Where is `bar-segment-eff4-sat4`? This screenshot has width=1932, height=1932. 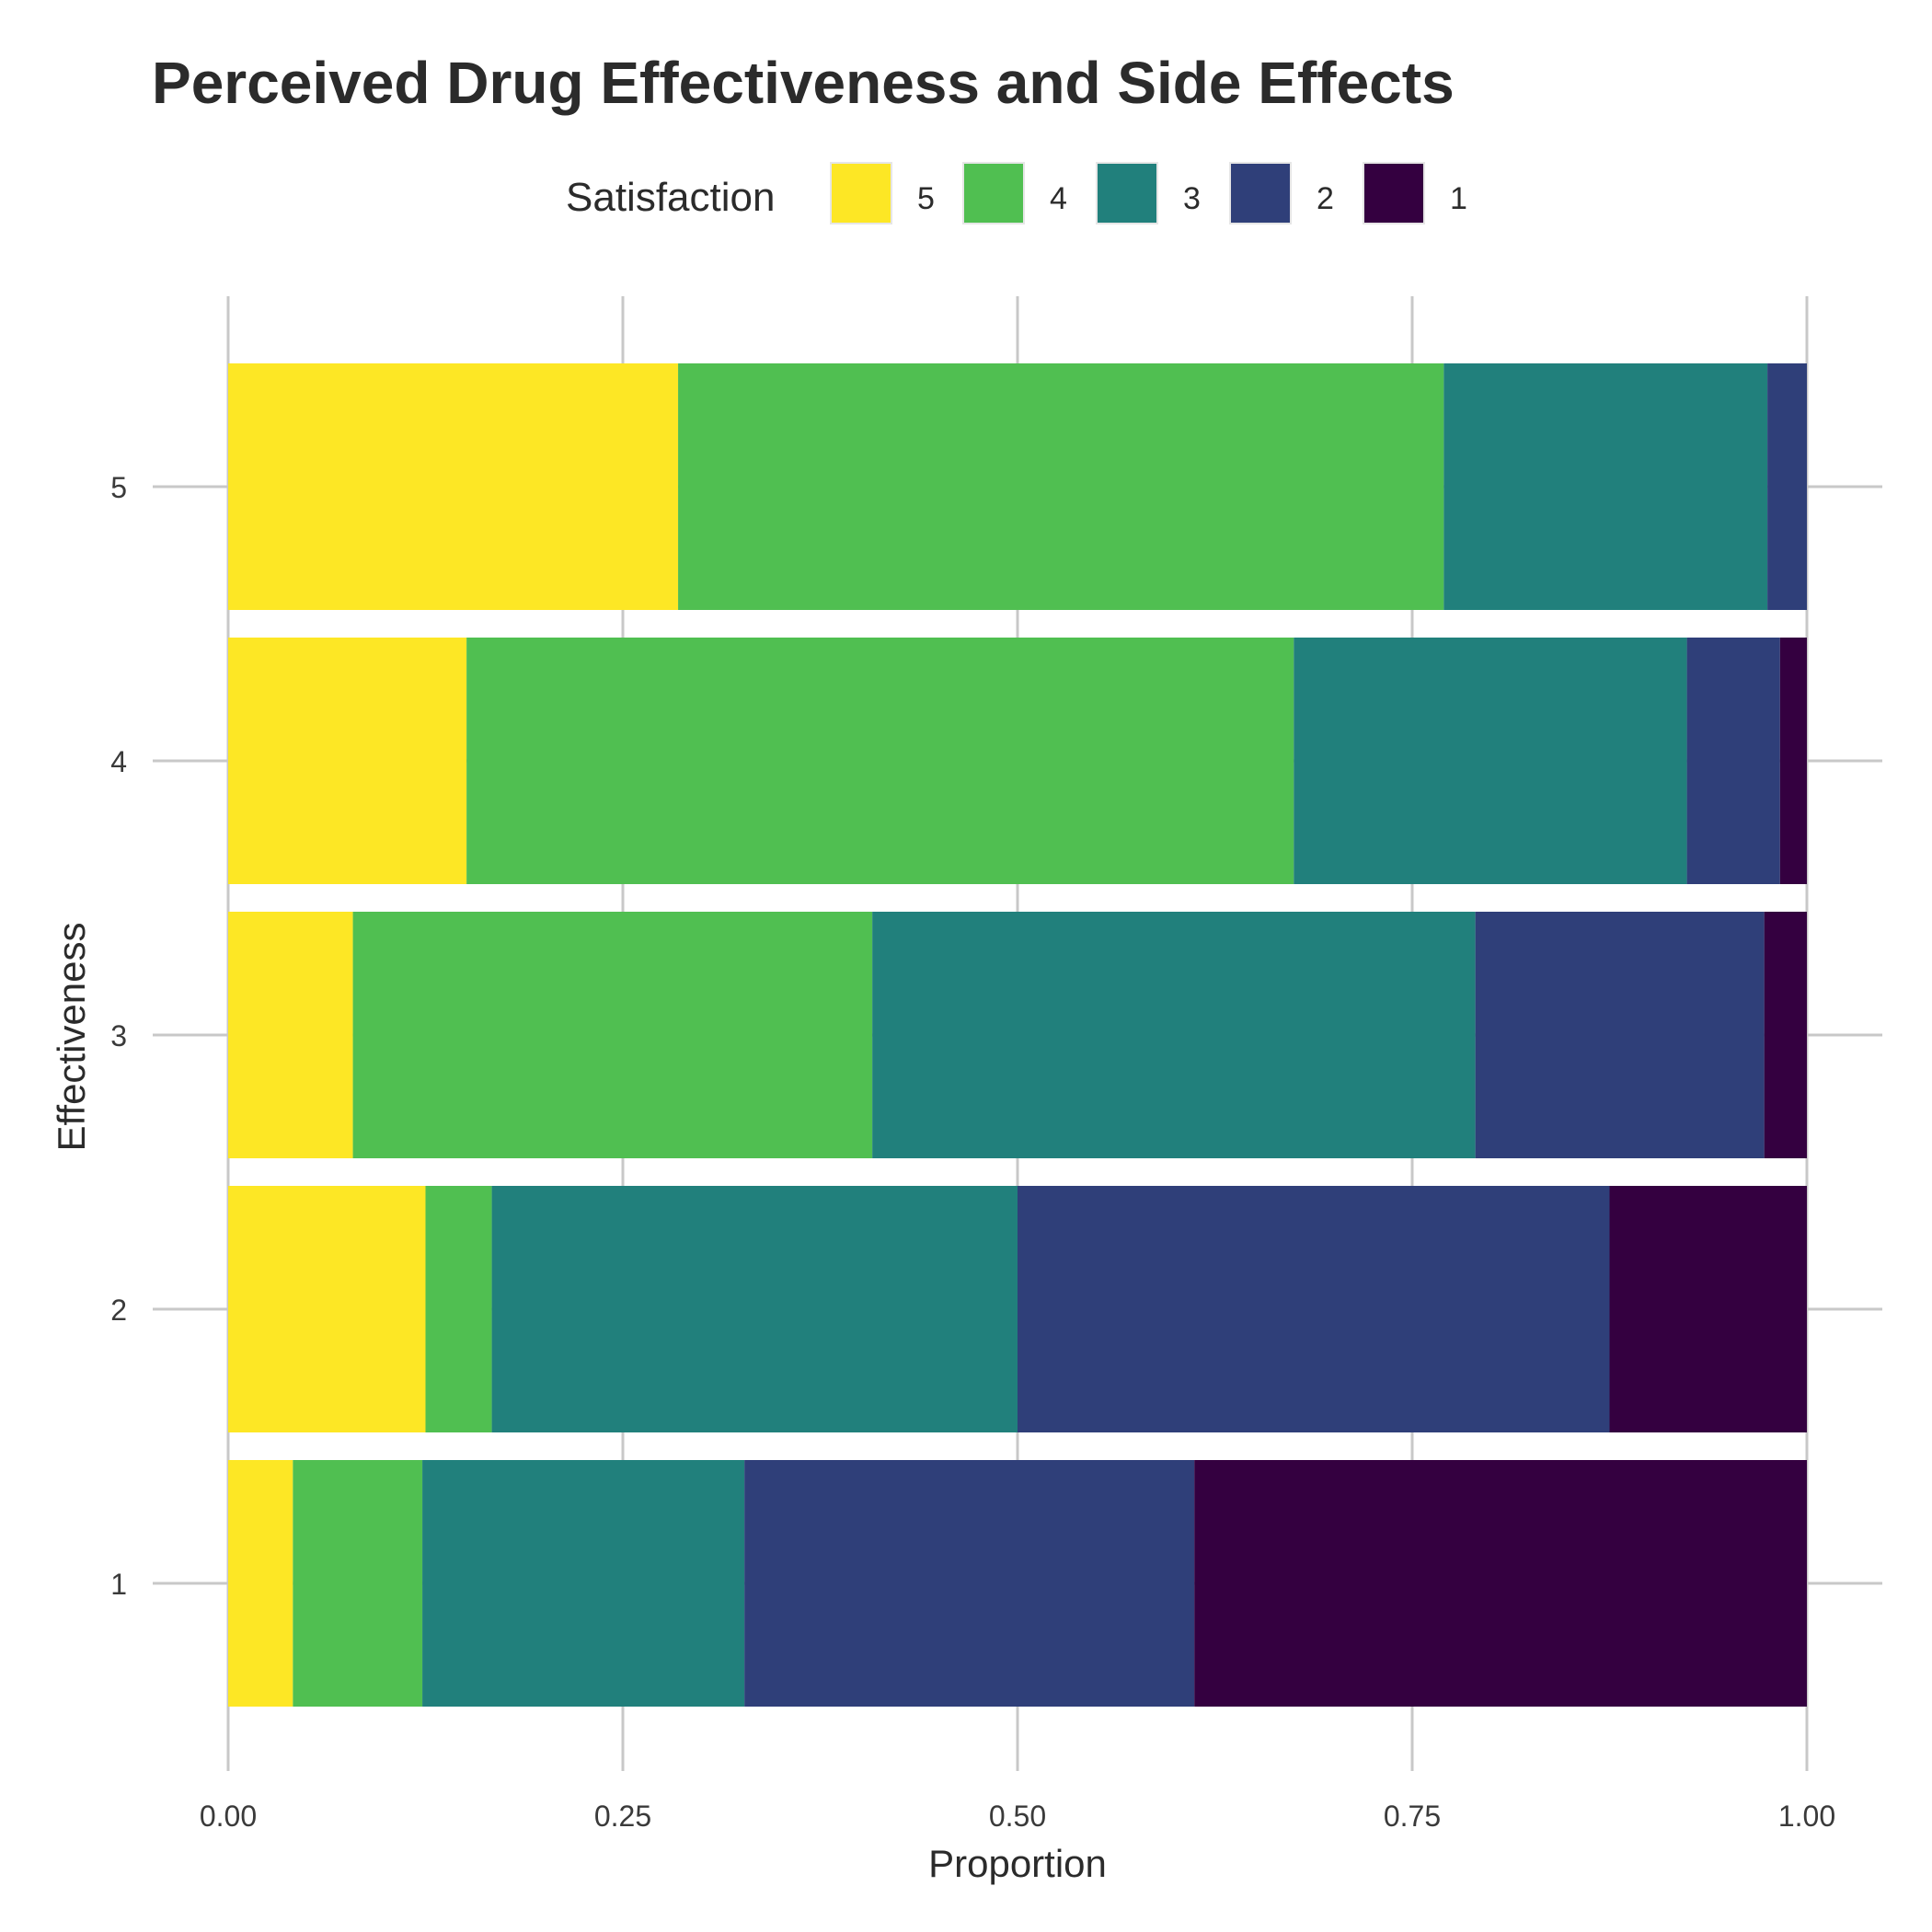 bar-segment-eff4-sat4 is located at coordinates (880, 761).